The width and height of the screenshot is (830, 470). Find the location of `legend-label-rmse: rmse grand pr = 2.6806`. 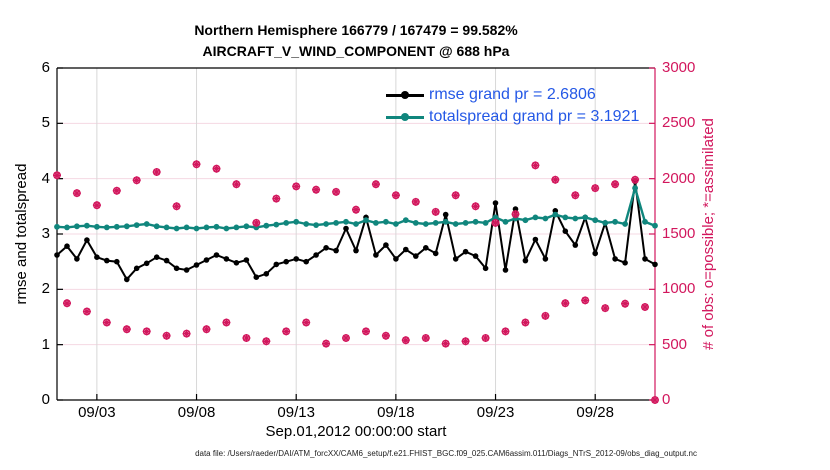

legend-label-rmse: rmse grand pr = 2.6806 is located at coordinates (512, 94).